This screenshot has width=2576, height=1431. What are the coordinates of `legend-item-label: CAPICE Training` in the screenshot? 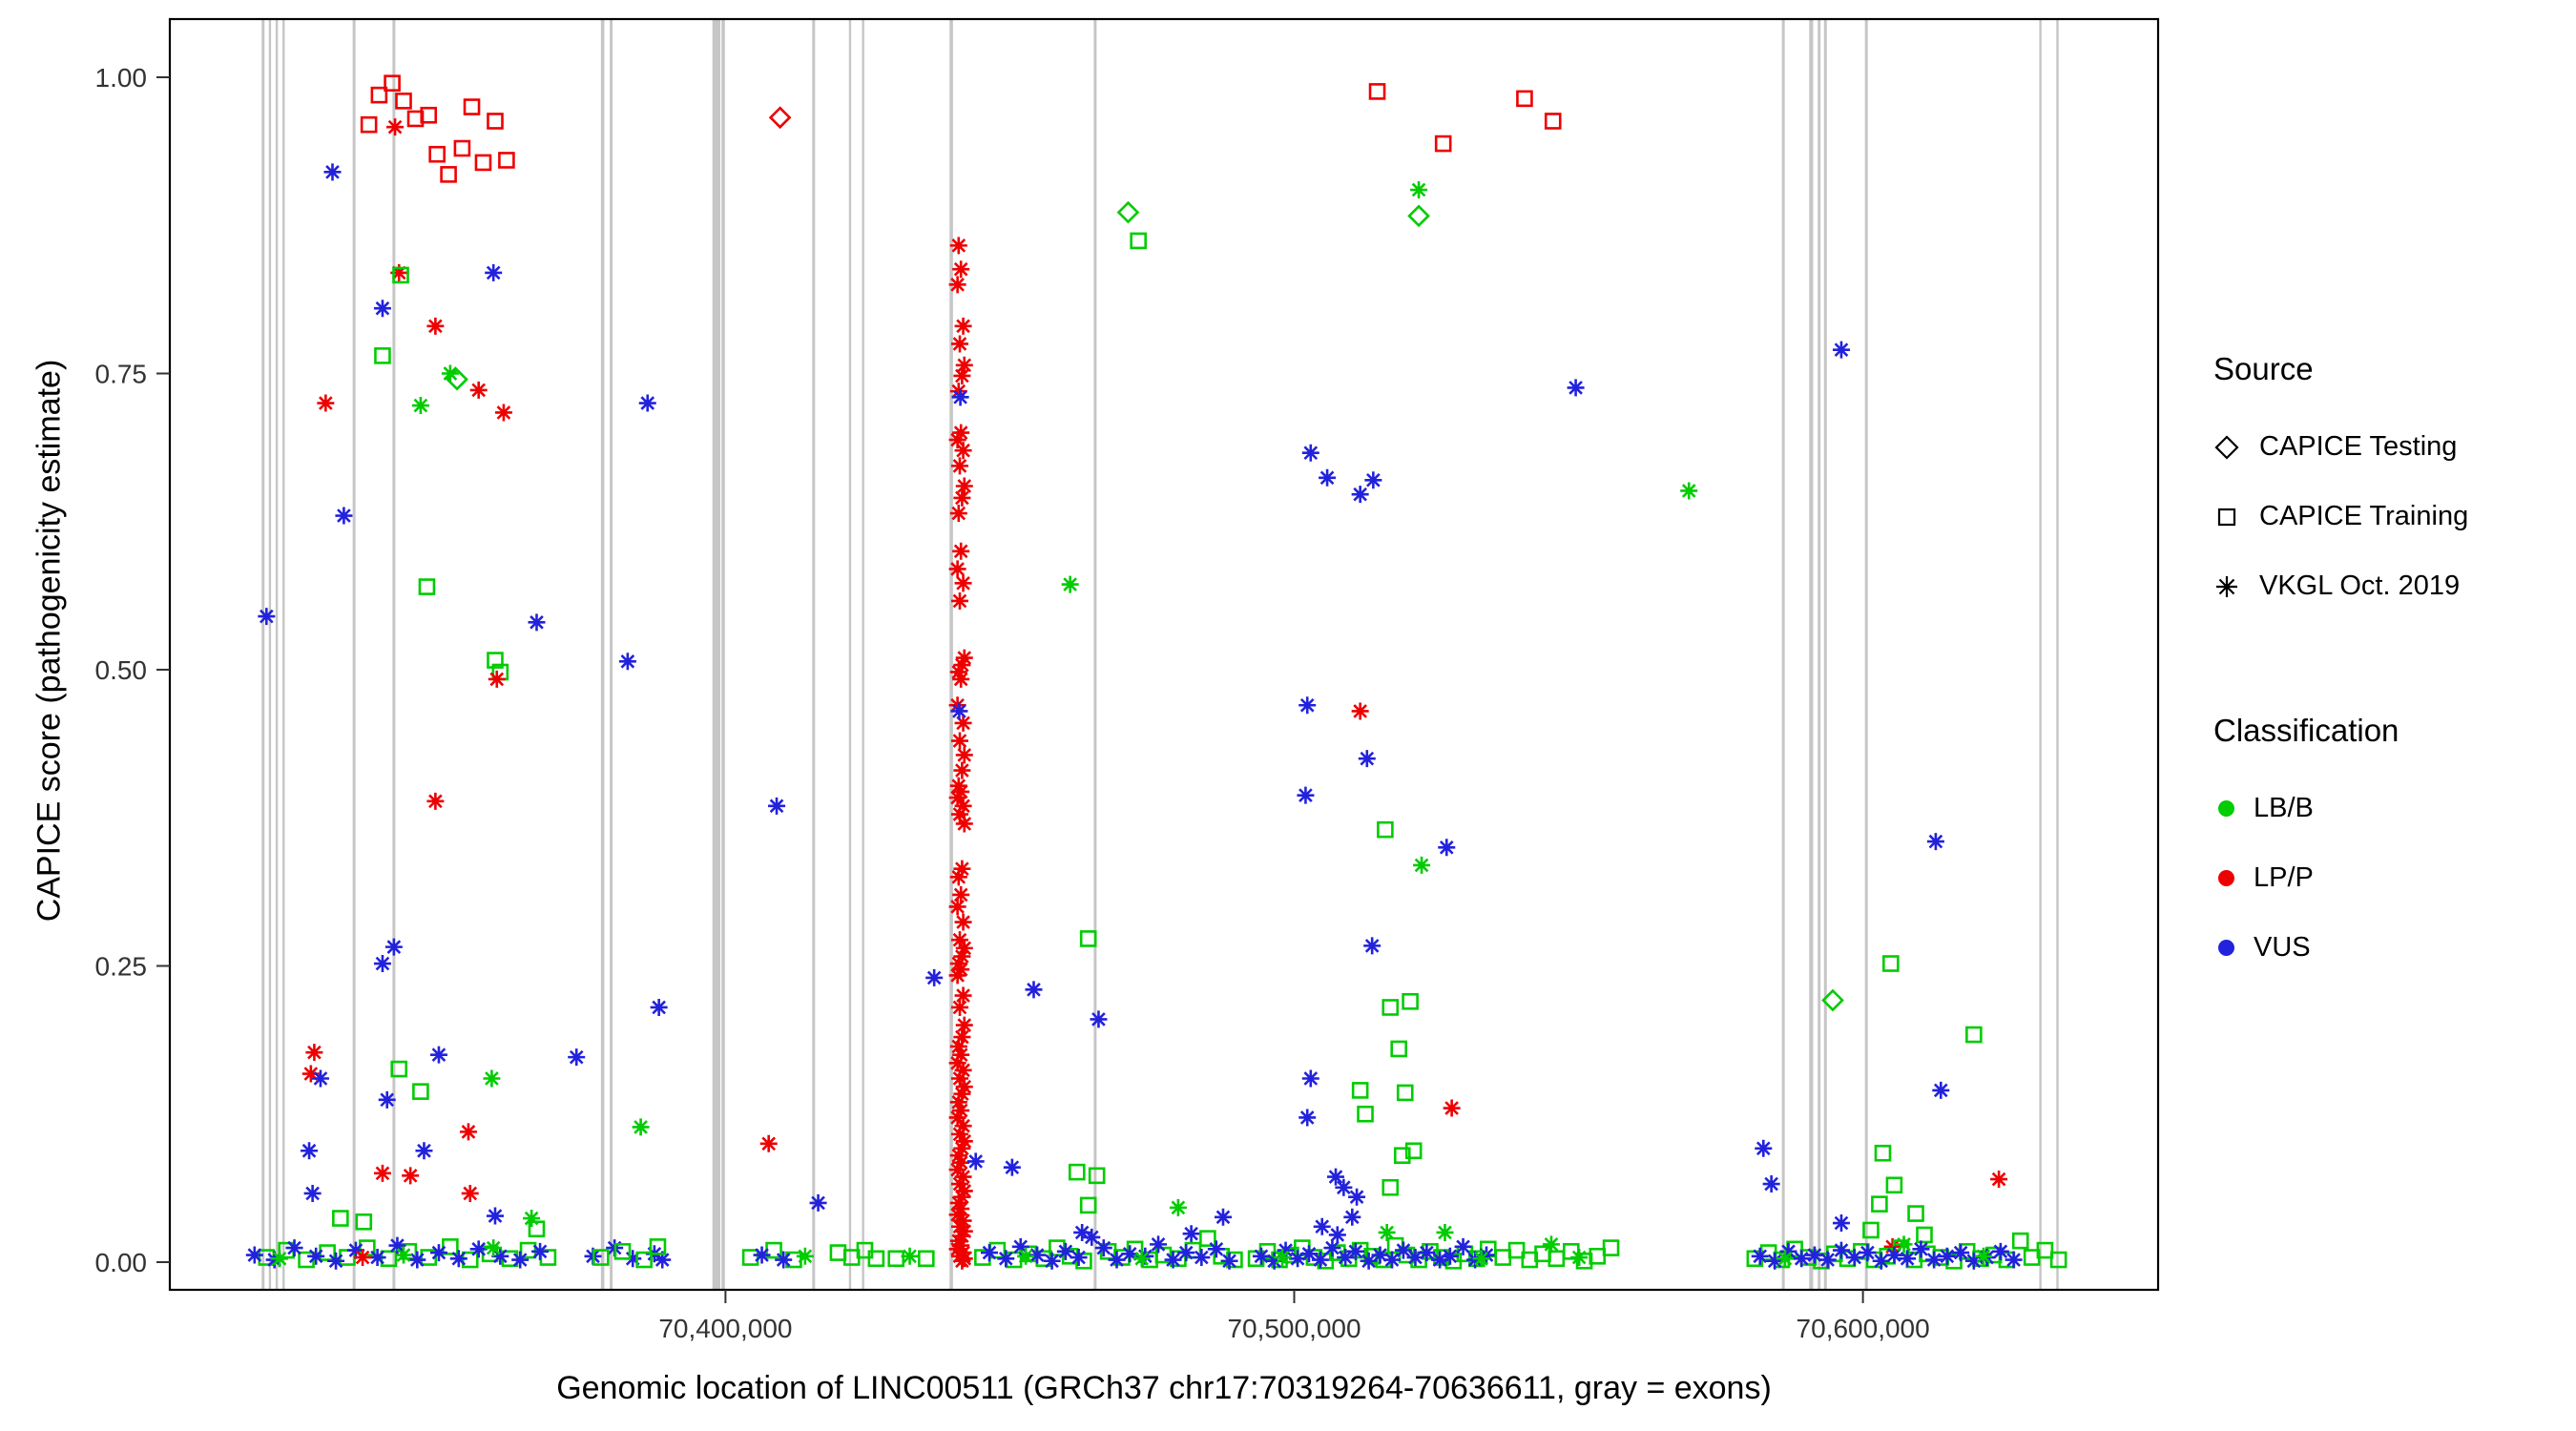 It's located at (2364, 516).